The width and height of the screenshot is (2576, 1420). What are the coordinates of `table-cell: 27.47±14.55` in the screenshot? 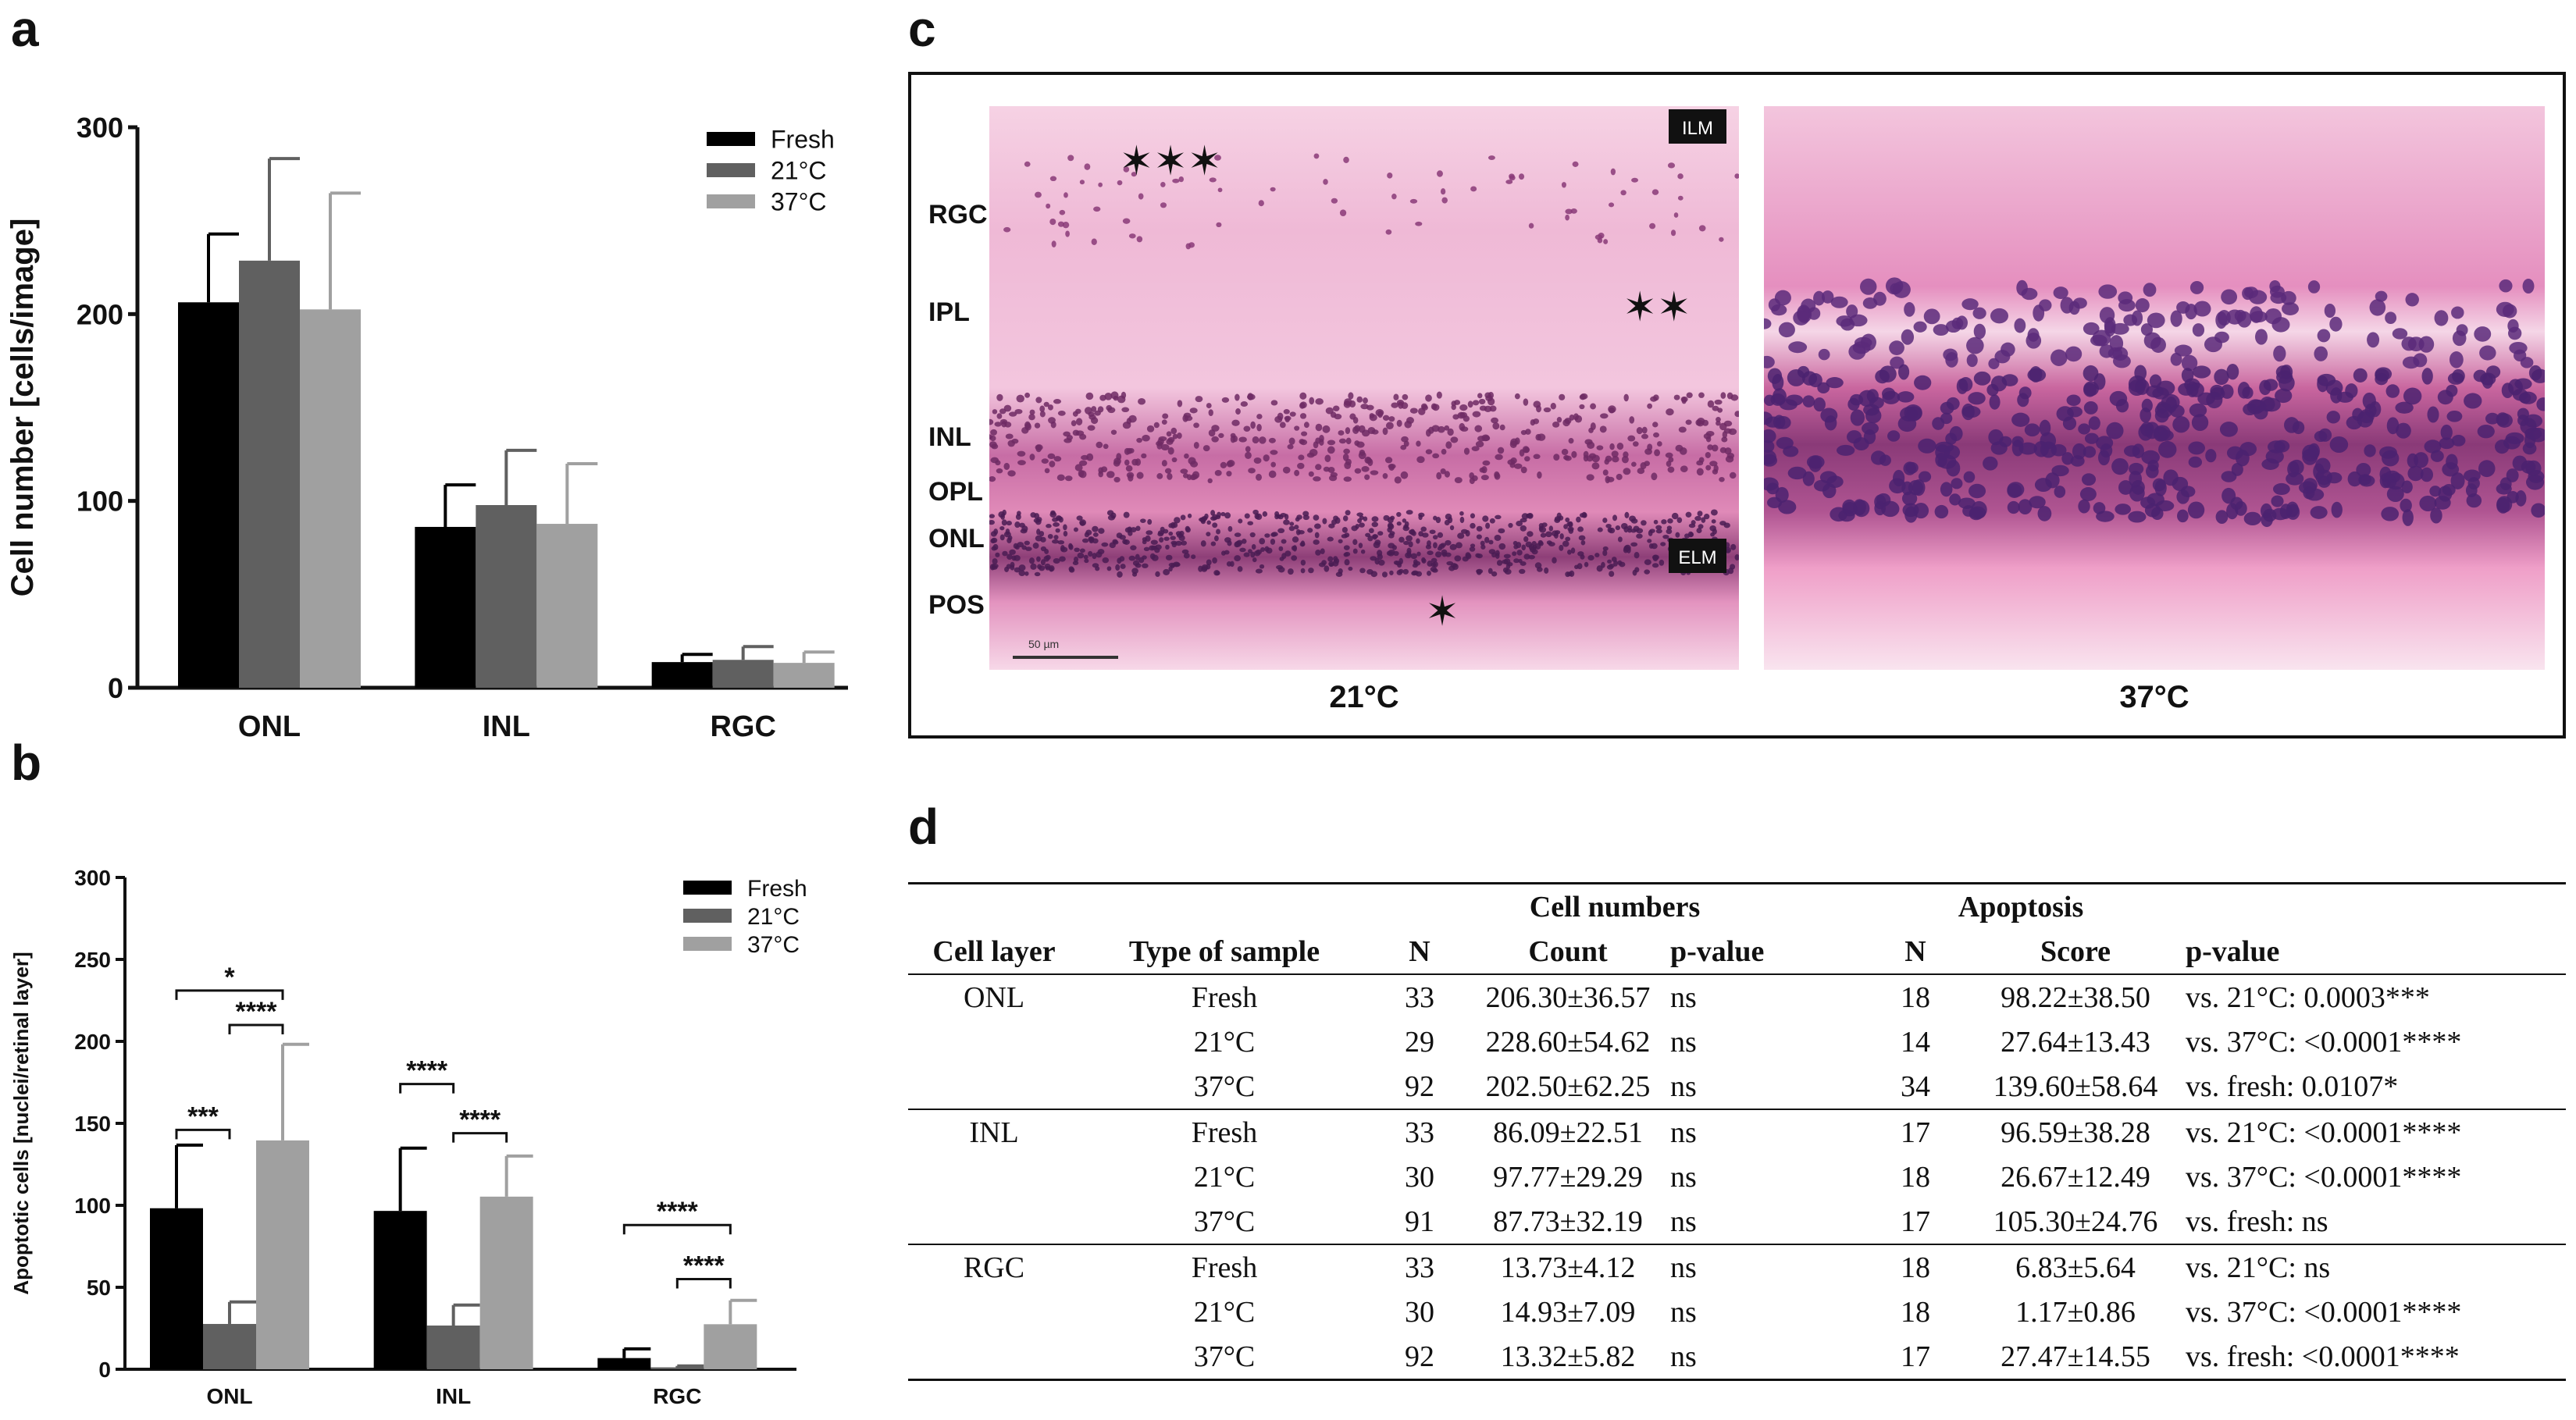 It's located at (2075, 1357).